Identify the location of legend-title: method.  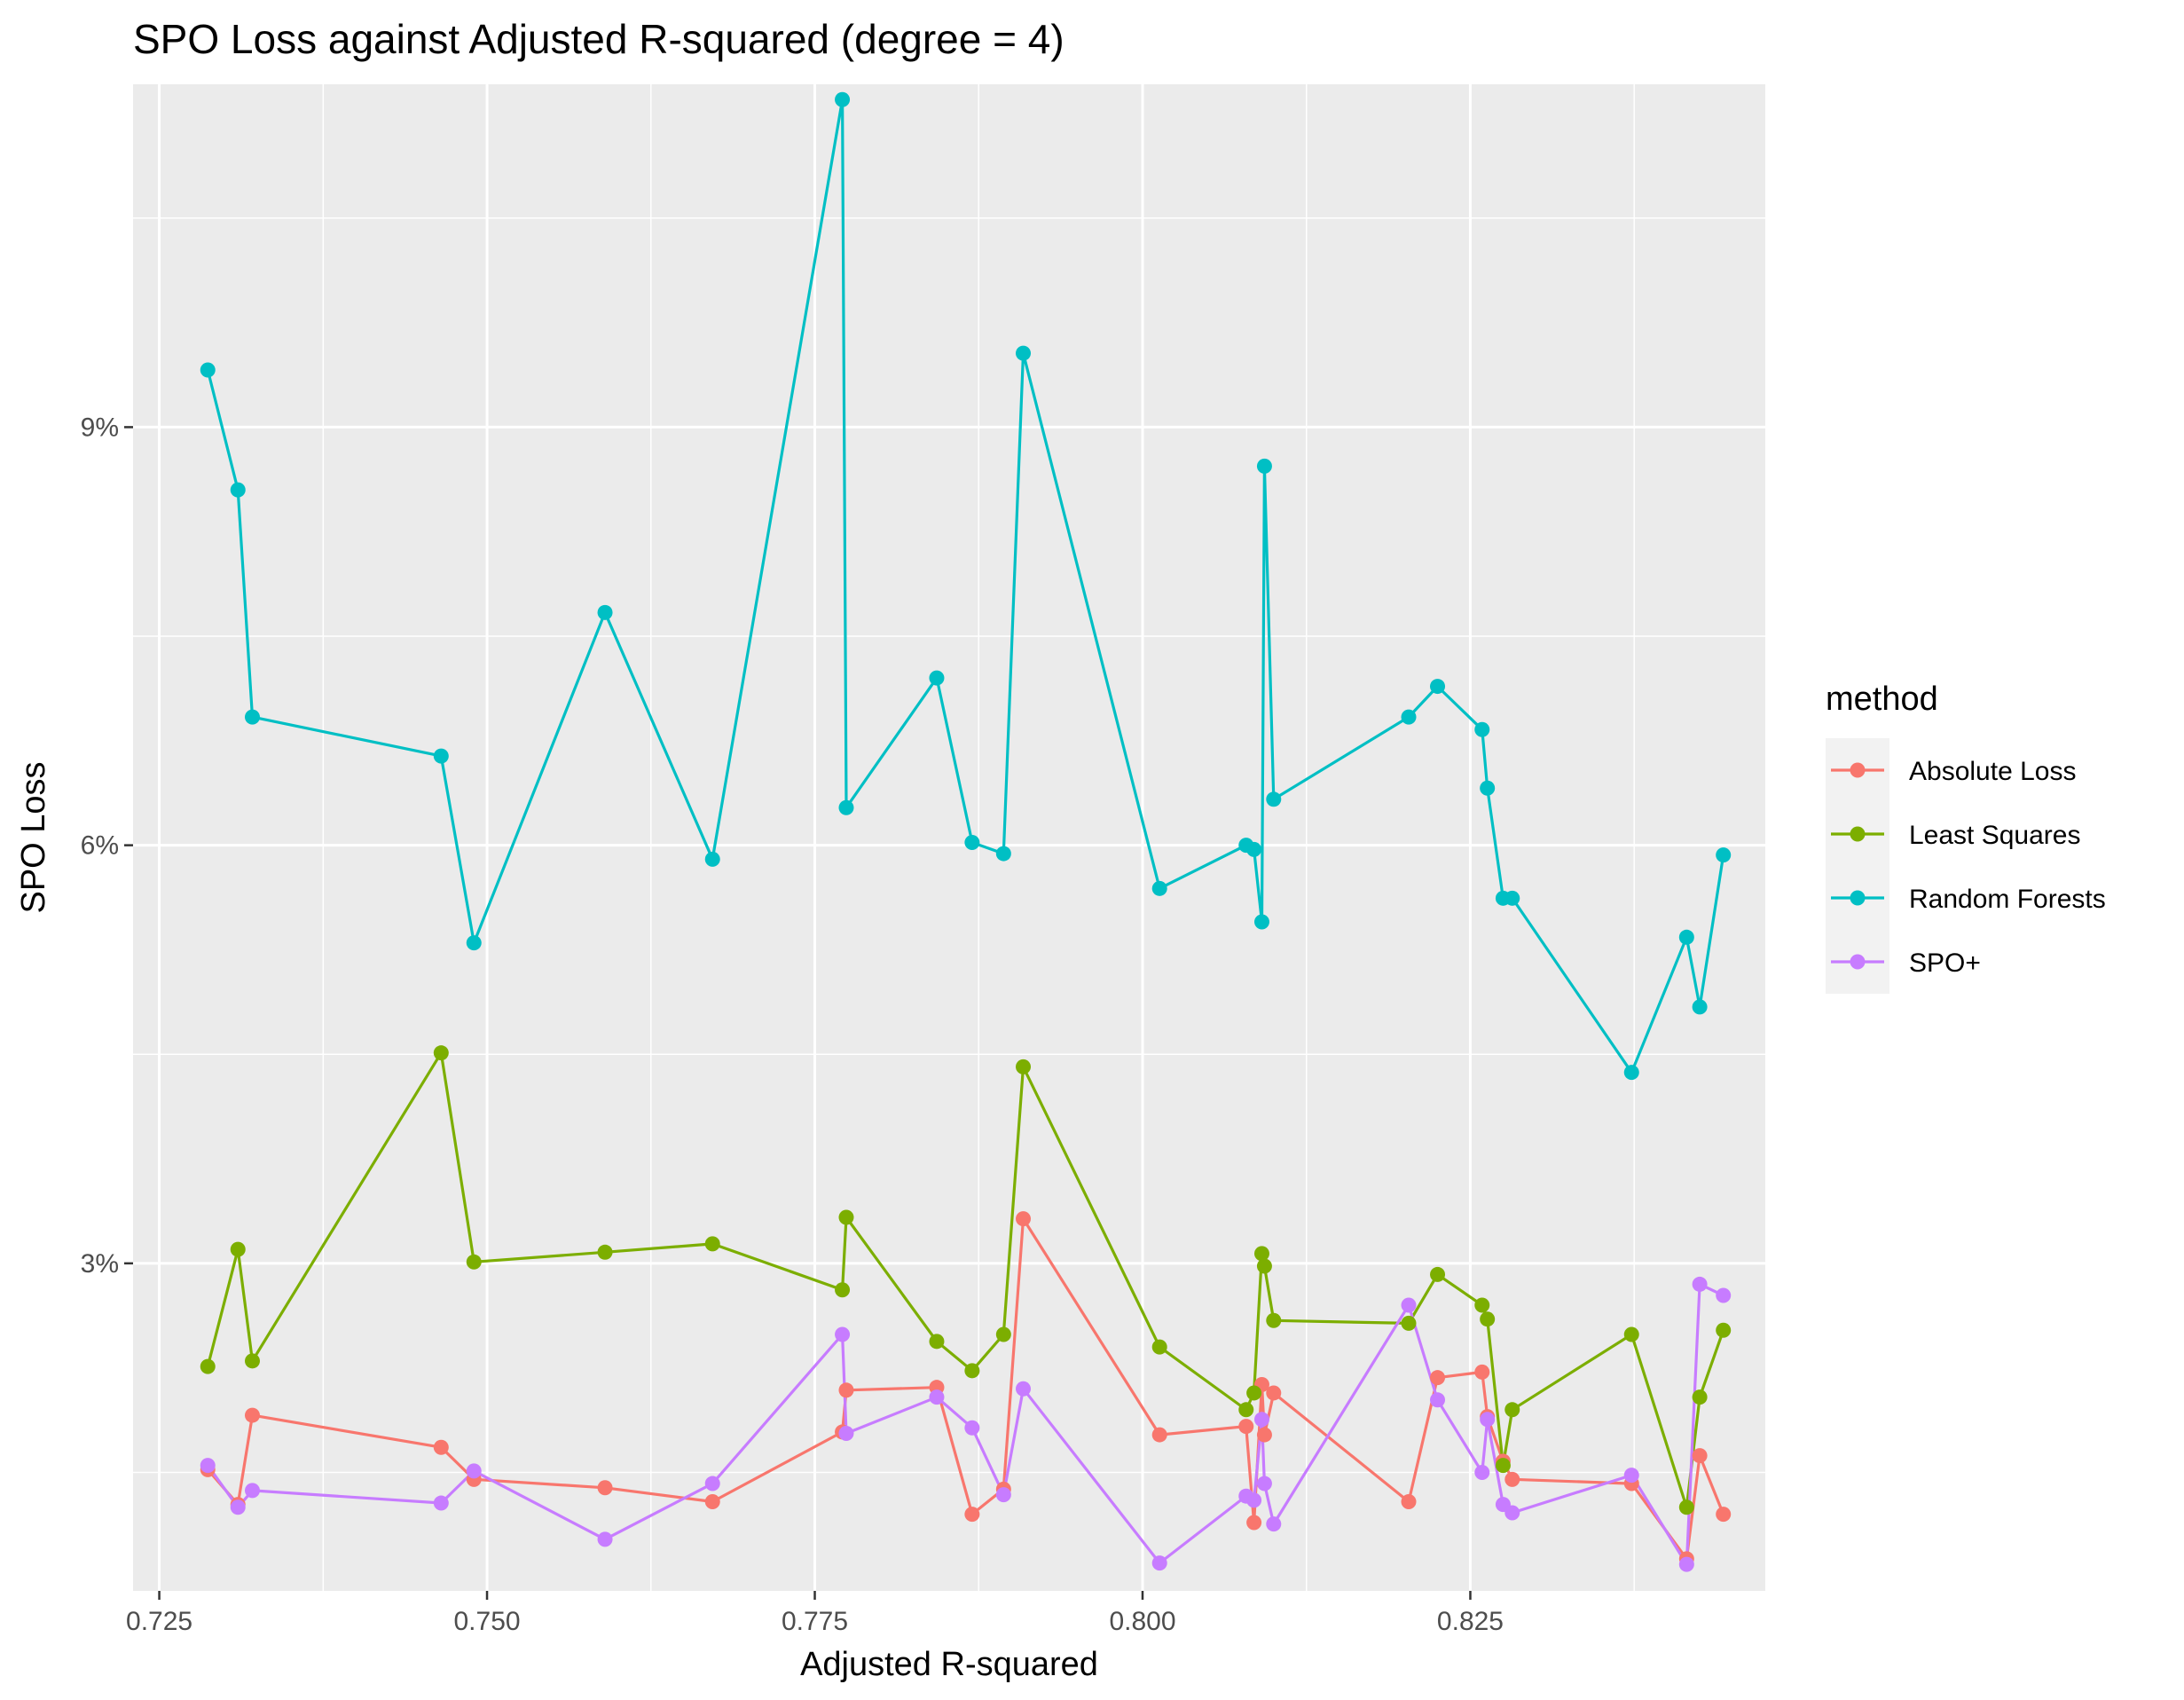
(1882, 699).